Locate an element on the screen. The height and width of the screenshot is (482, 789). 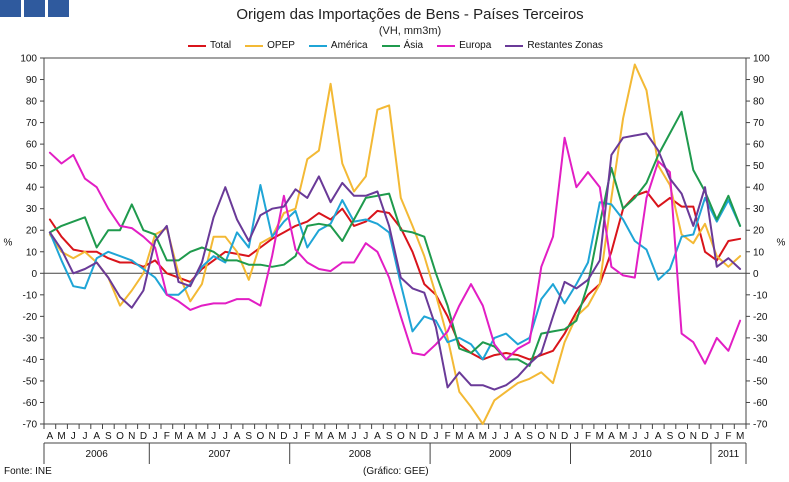
y-tick-label-left: 100 is located at coordinates (28, 59).